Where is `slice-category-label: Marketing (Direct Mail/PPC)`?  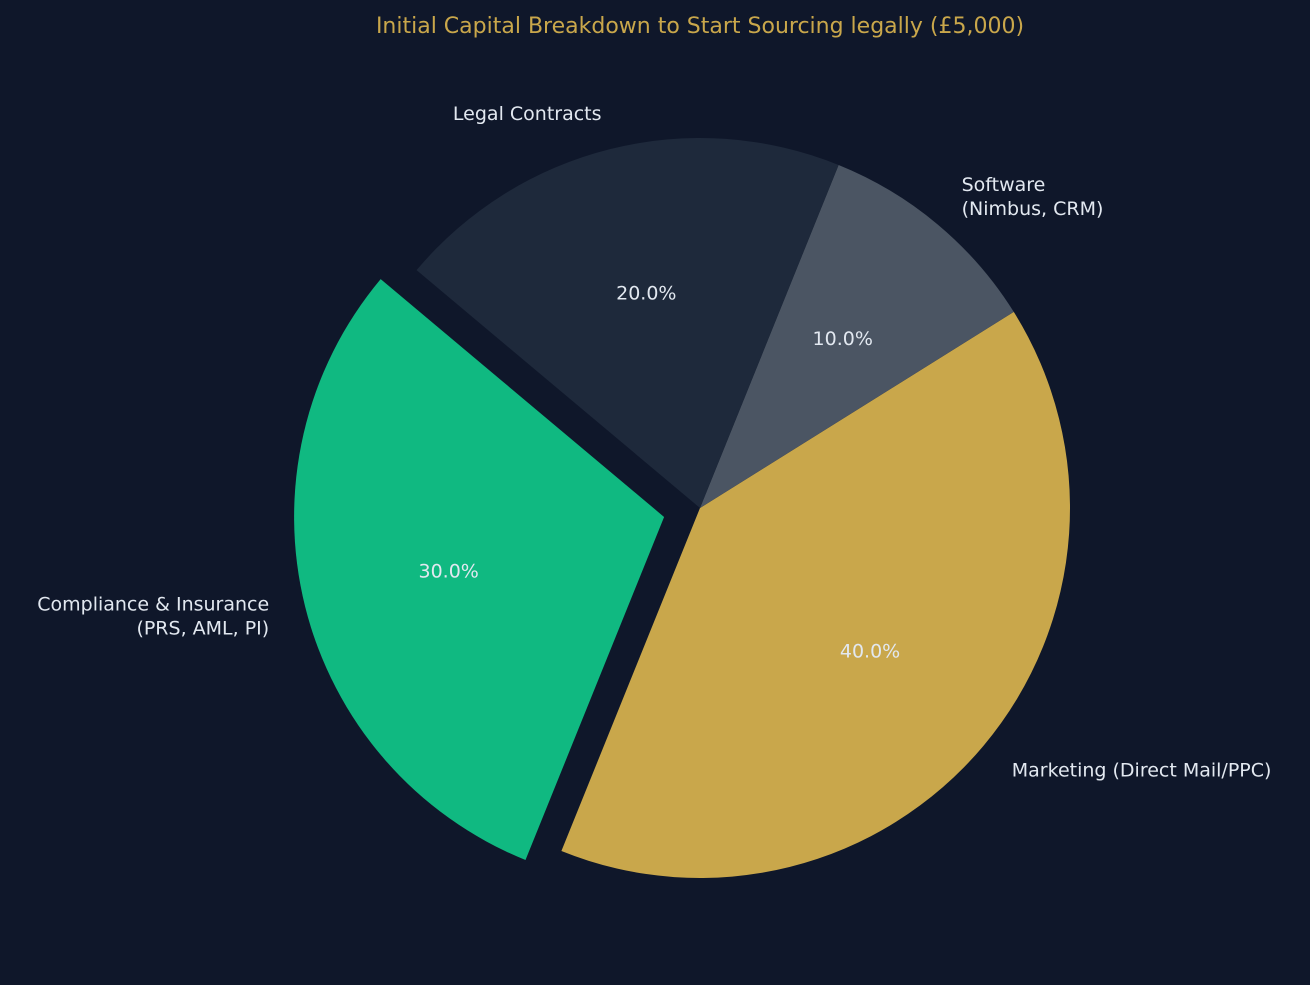 slice-category-label: Marketing (Direct Mail/PPC) is located at coordinates (1142, 771).